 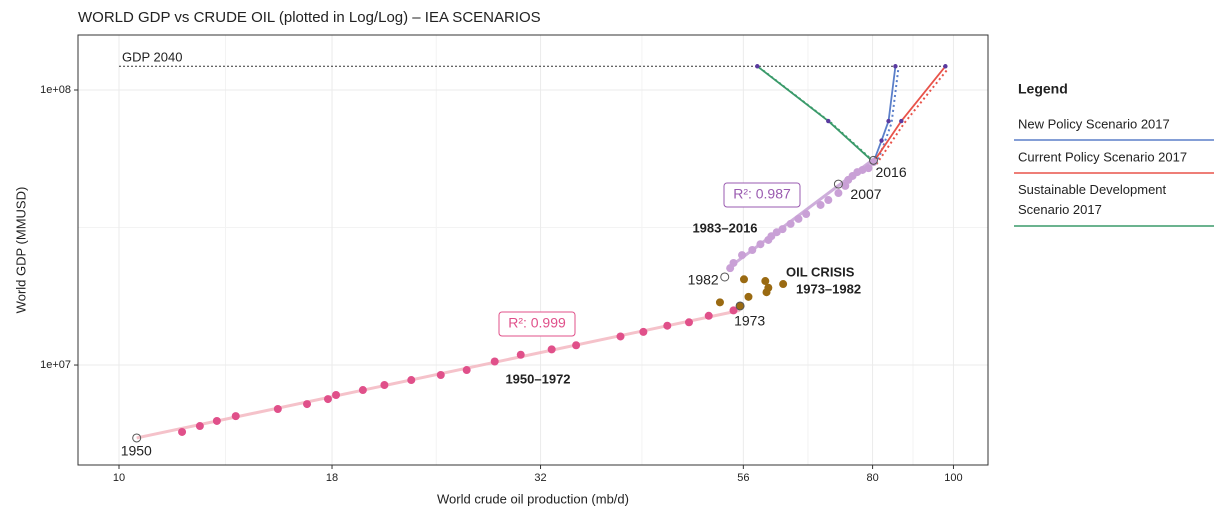 What do you see at coordinates (152, 57) in the screenshot?
I see `reference-label: GDP 2040` at bounding box center [152, 57].